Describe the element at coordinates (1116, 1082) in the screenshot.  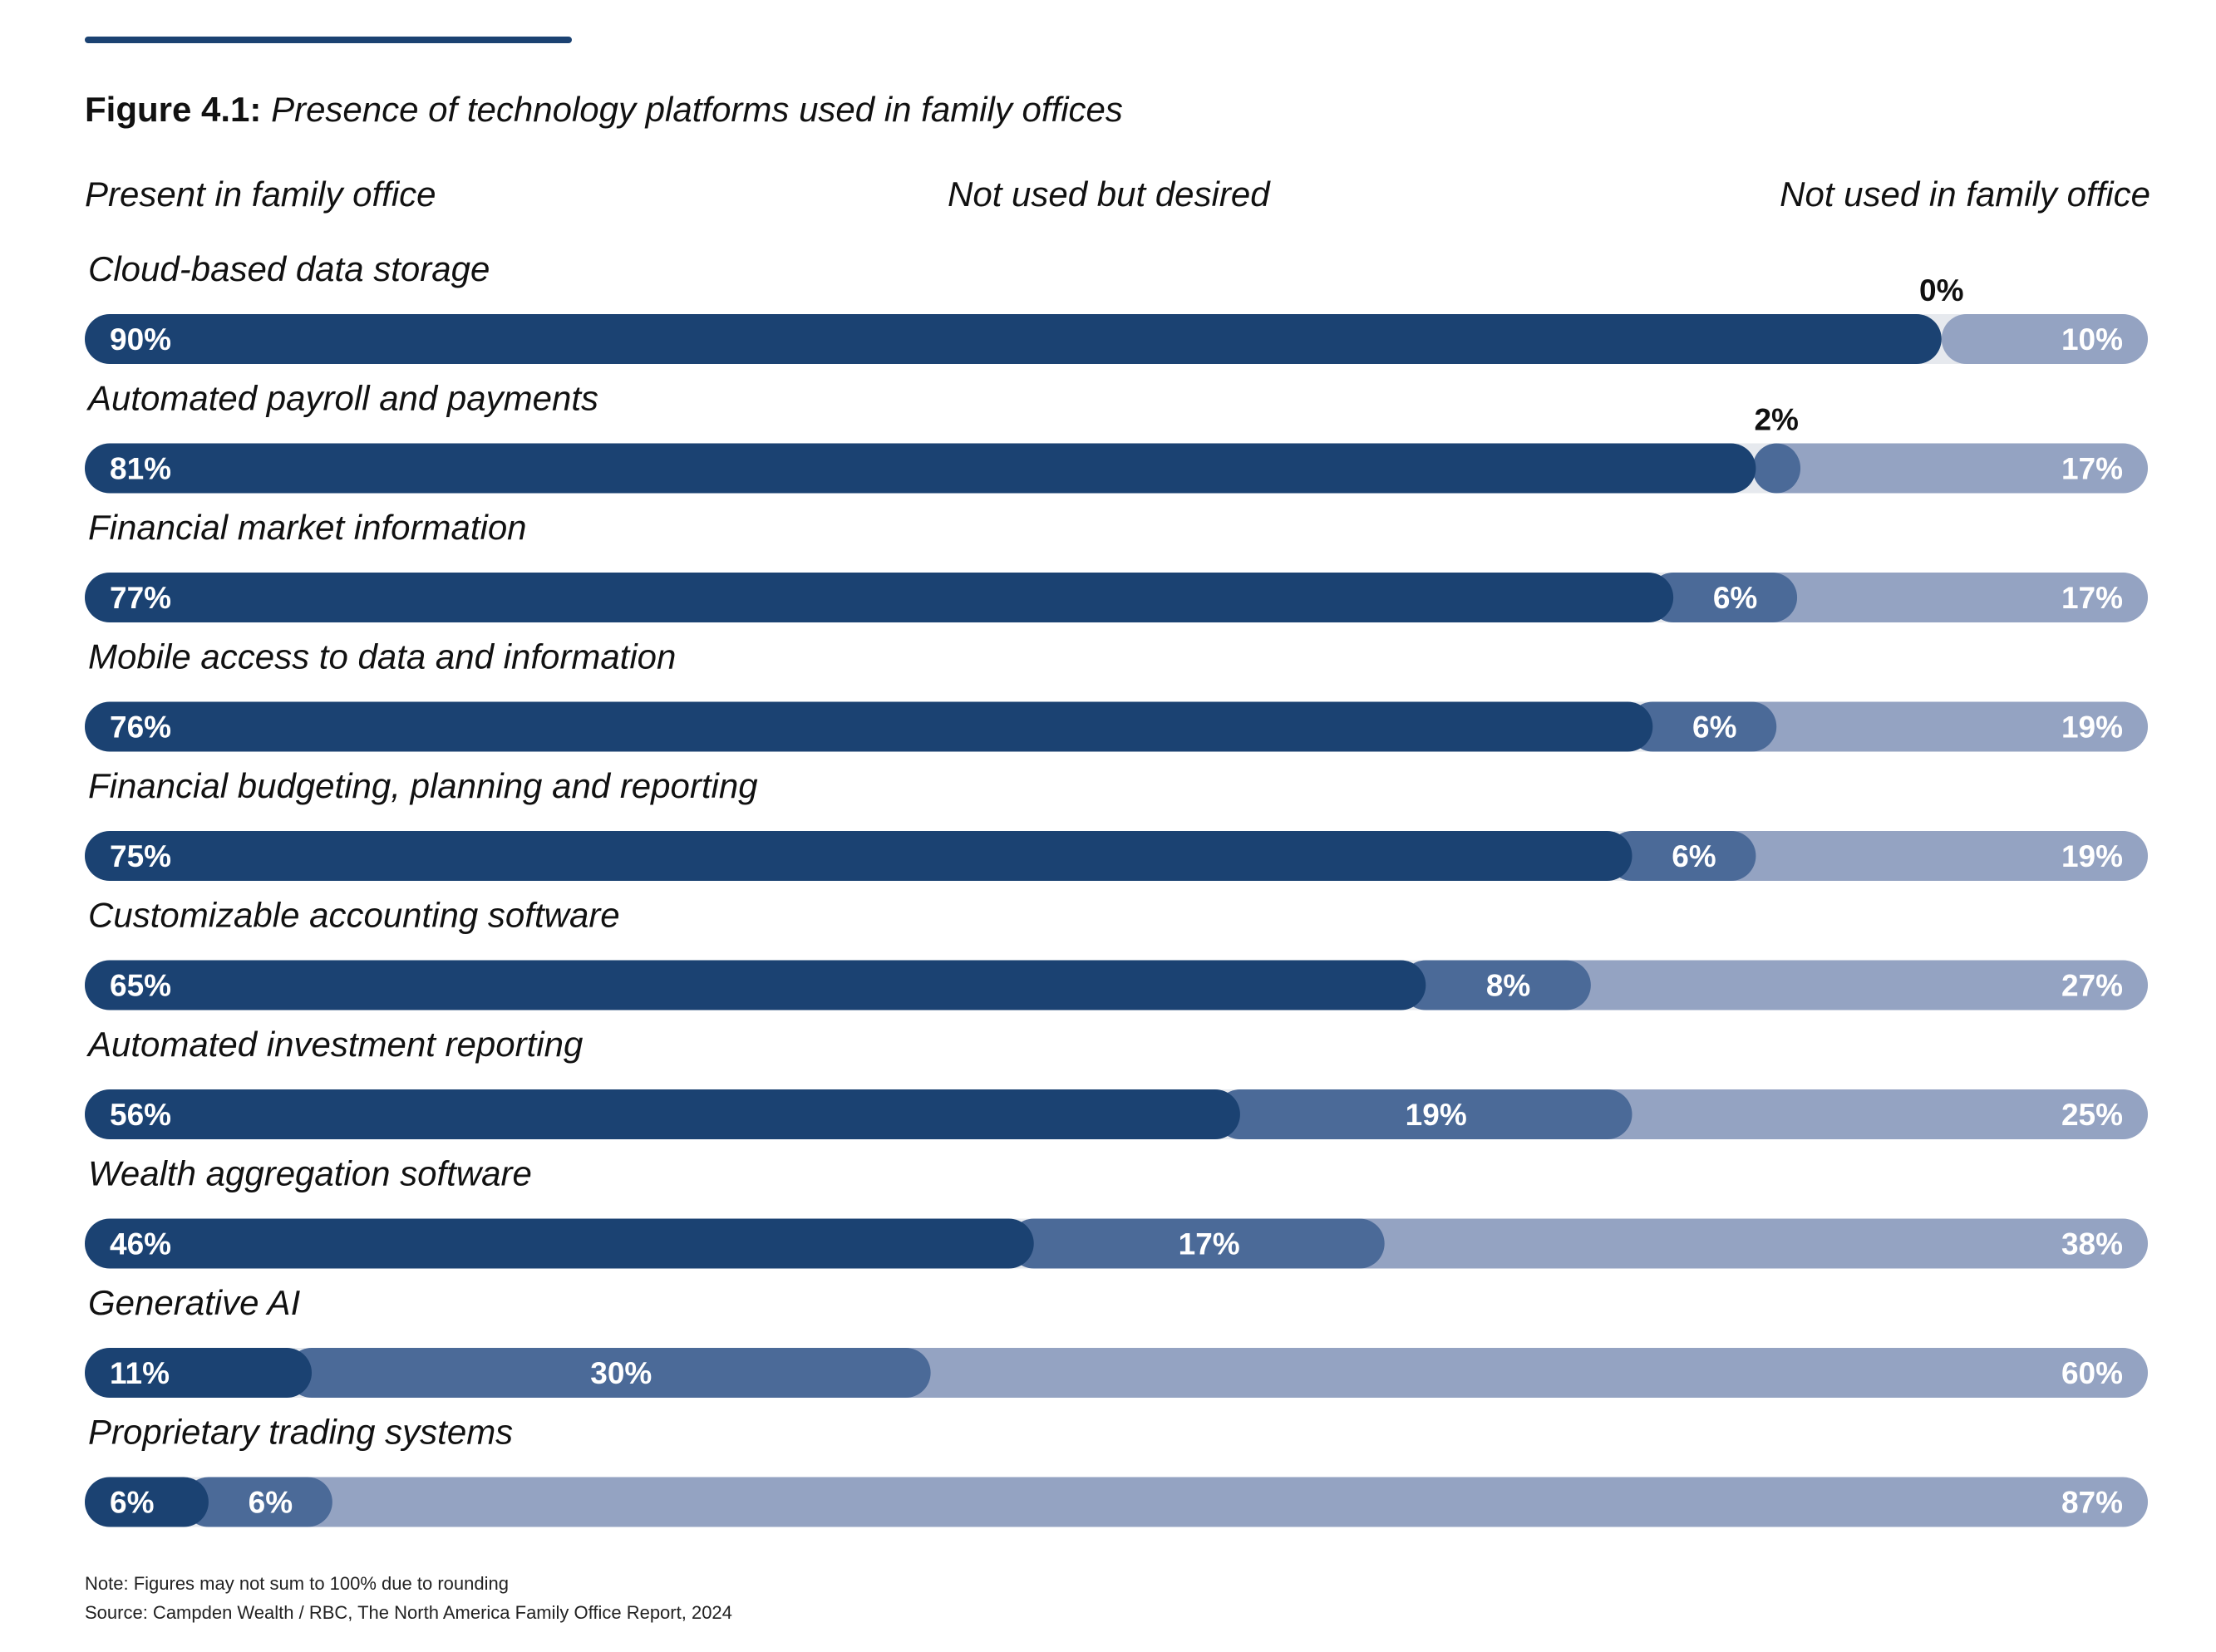
I see `bar-row: Automated investment reporting 56% 19% 25%` at that location.